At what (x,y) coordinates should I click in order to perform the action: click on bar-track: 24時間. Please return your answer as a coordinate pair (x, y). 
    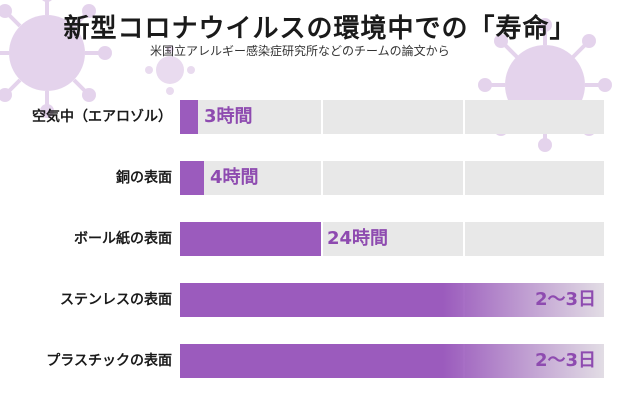
    Looking at the image, I should click on (392, 239).